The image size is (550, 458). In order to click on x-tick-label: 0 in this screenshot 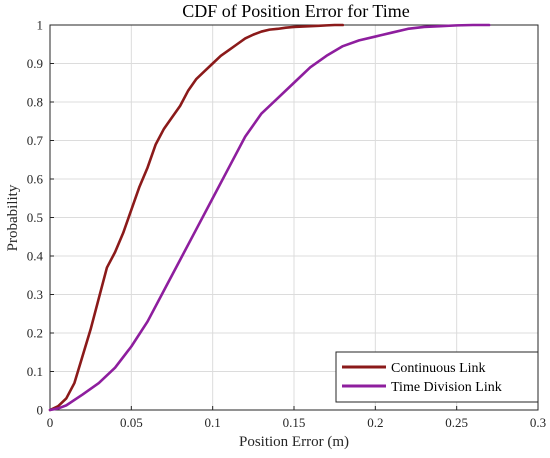, I will do `click(50, 422)`.